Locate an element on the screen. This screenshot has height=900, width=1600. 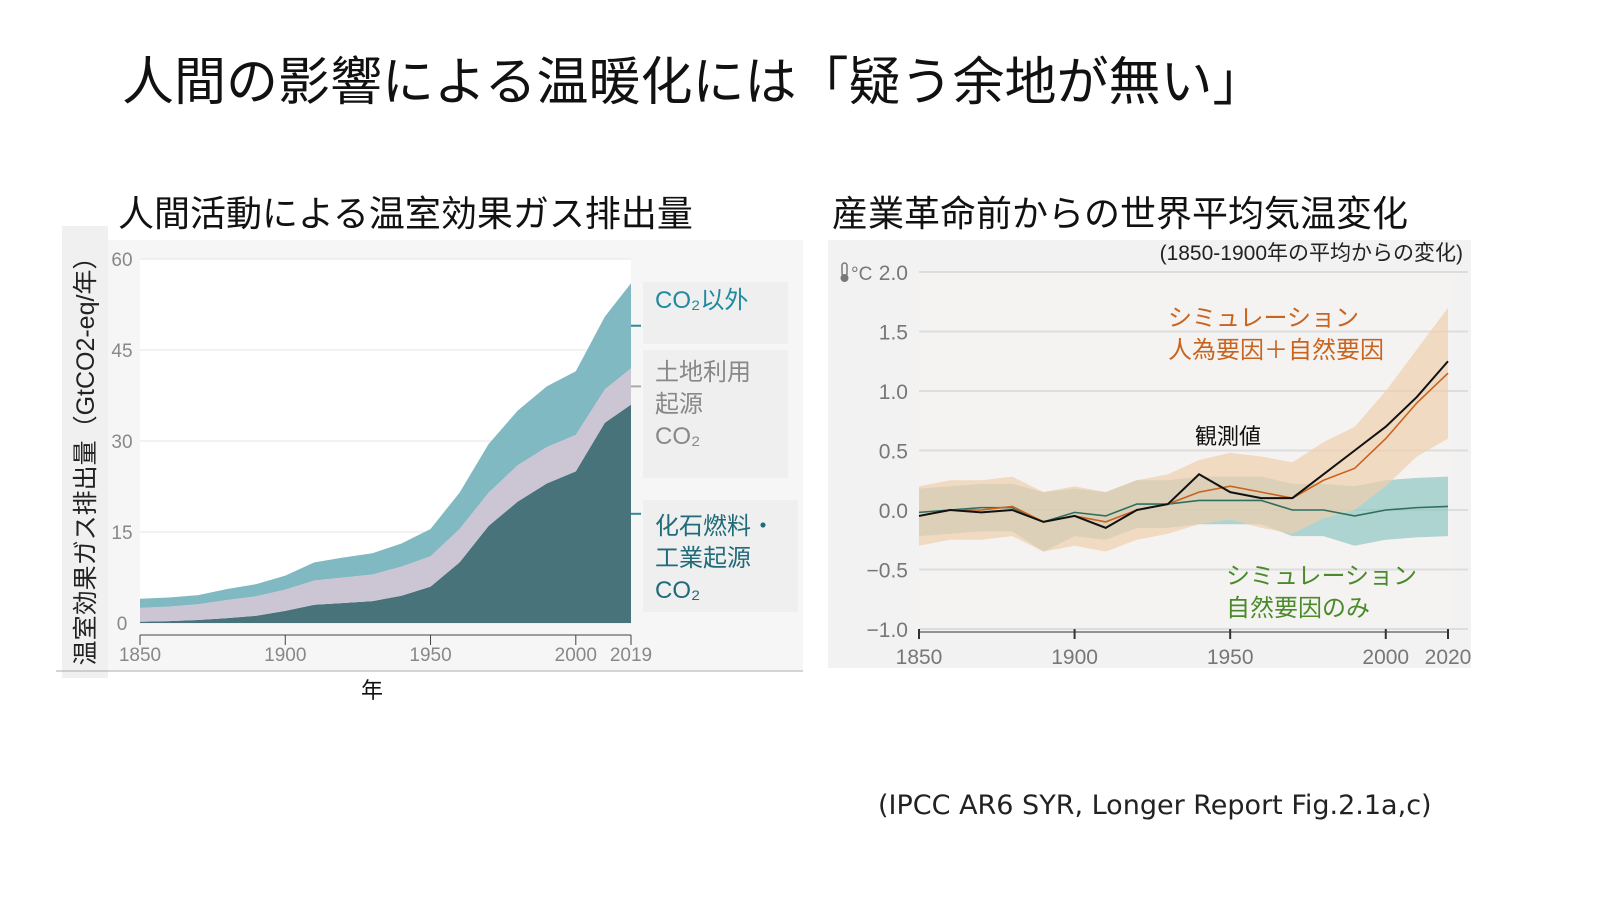
left-chart-title: 人間活動による温室効果ガス排出量 is located at coordinates (405, 214).